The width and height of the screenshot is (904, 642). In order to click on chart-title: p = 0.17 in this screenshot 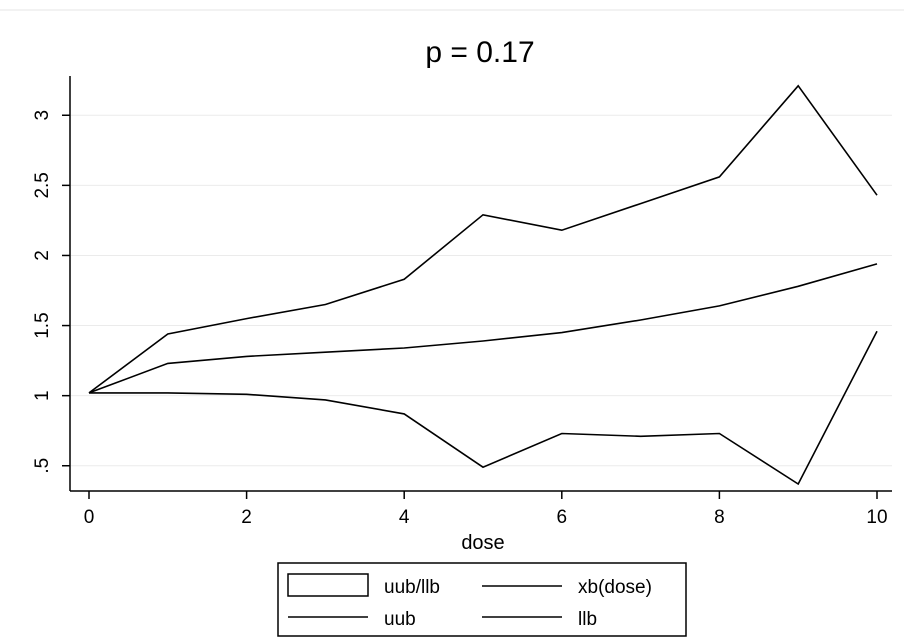, I will do `click(479, 52)`.